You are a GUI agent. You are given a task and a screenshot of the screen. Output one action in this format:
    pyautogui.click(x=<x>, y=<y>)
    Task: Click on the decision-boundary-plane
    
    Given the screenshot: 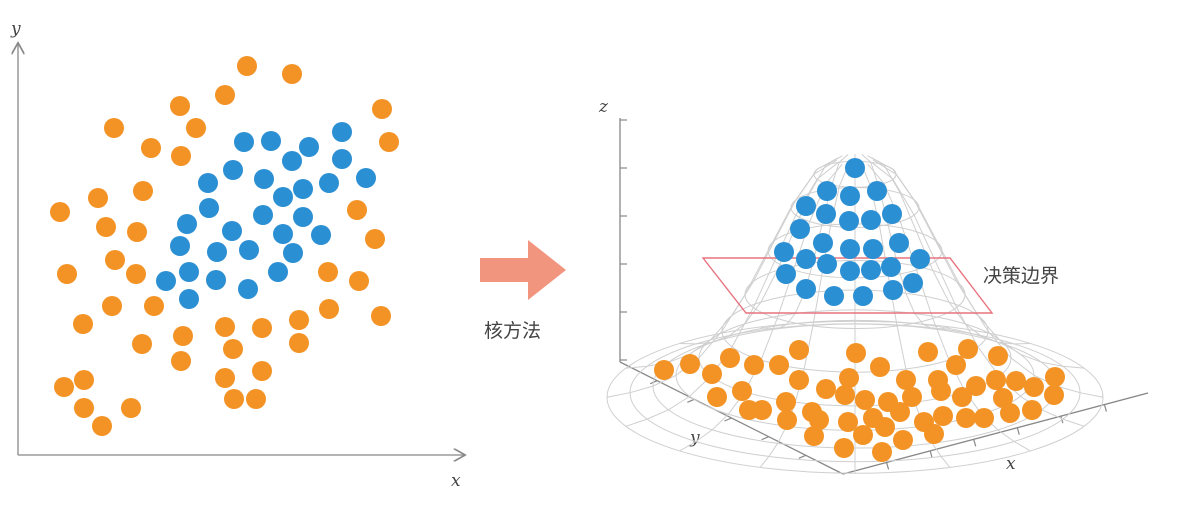 What is the action you would take?
    pyautogui.click(x=847, y=285)
    